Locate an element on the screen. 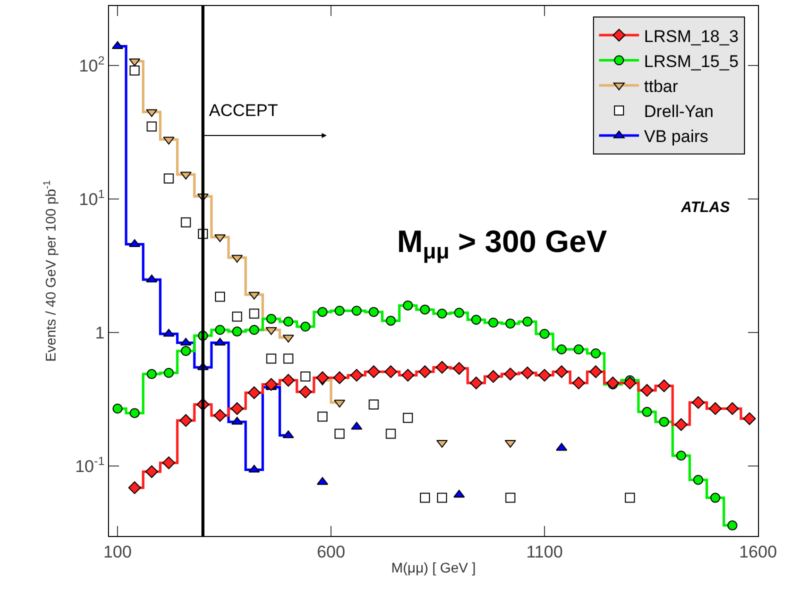 Image resolution: width=799 pixels, height=599 pixels. x-tick-label: 1600 is located at coordinates (758, 552).